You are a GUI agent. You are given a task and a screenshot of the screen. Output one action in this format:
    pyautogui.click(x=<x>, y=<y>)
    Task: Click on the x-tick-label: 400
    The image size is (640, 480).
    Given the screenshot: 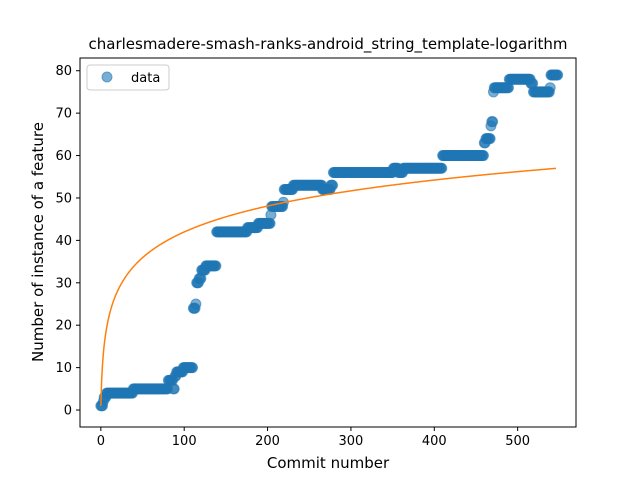 What is the action you would take?
    pyautogui.click(x=434, y=441)
    